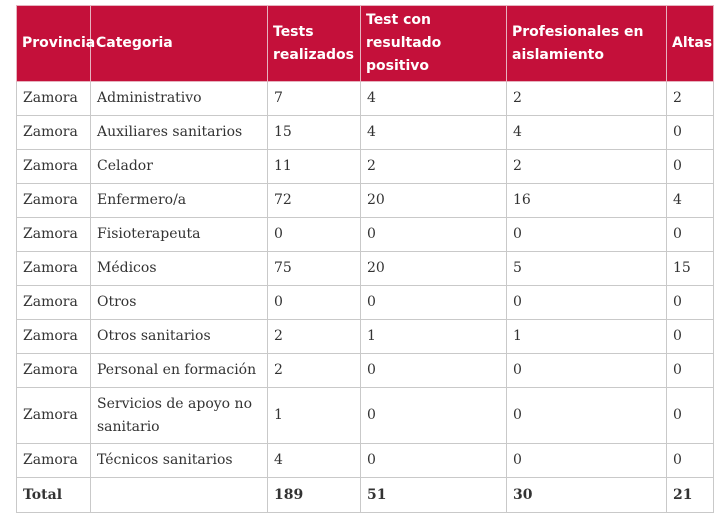 This screenshot has width=720, height=513. I want to click on total-categoria, so click(179, 495).